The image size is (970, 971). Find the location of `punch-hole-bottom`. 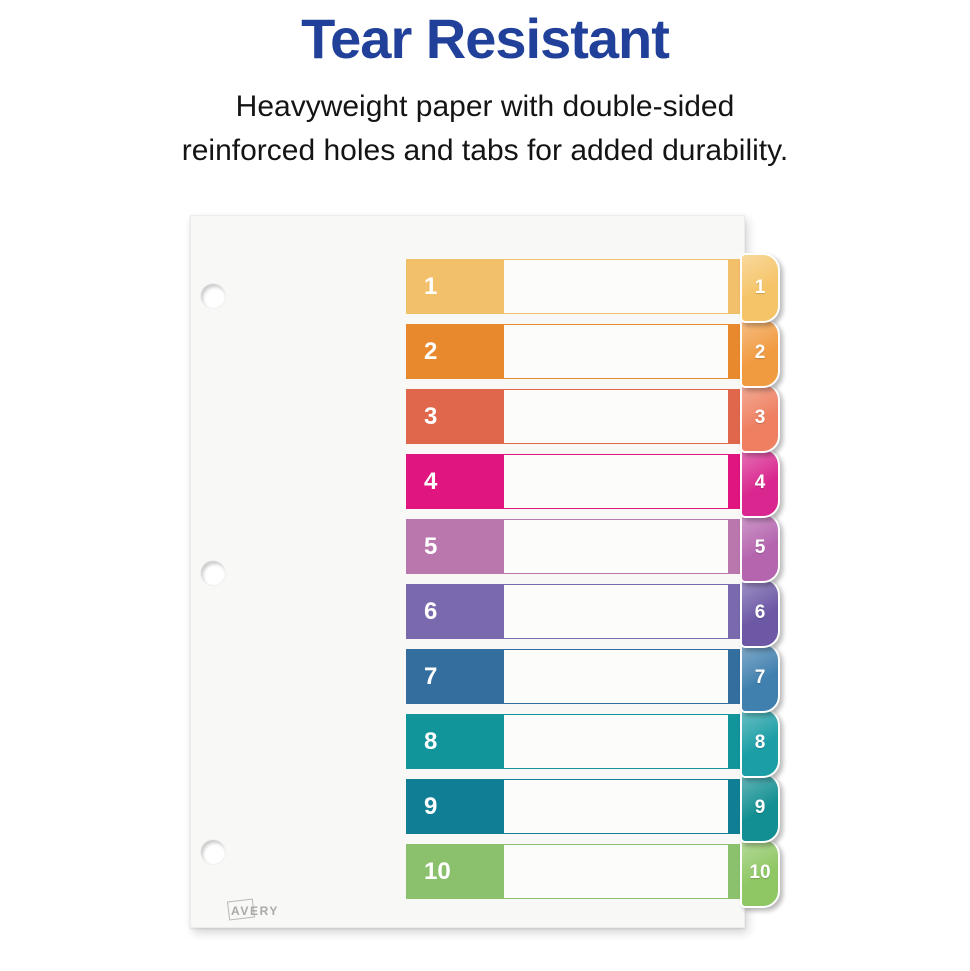

punch-hole-bottom is located at coordinates (213, 852).